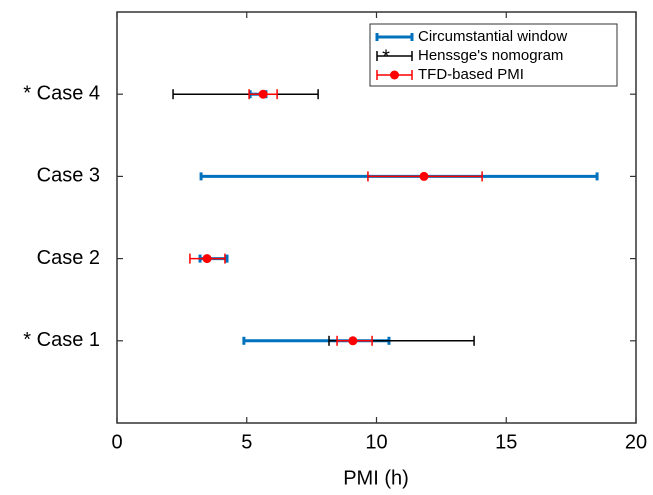 This screenshot has width=653, height=495. I want to click on y-tick-label: Case 3, so click(68, 176).